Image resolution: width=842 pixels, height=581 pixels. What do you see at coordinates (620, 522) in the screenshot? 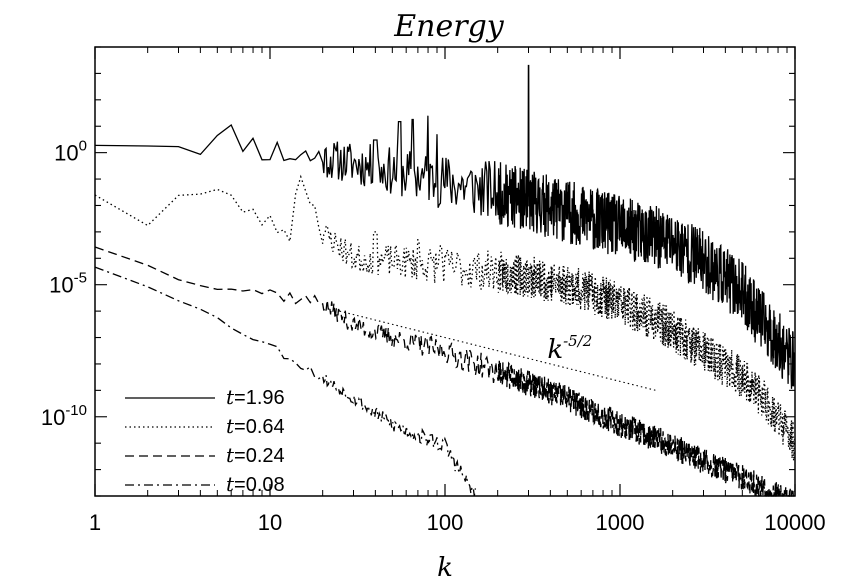
I see `x-tick-label: 1000` at bounding box center [620, 522].